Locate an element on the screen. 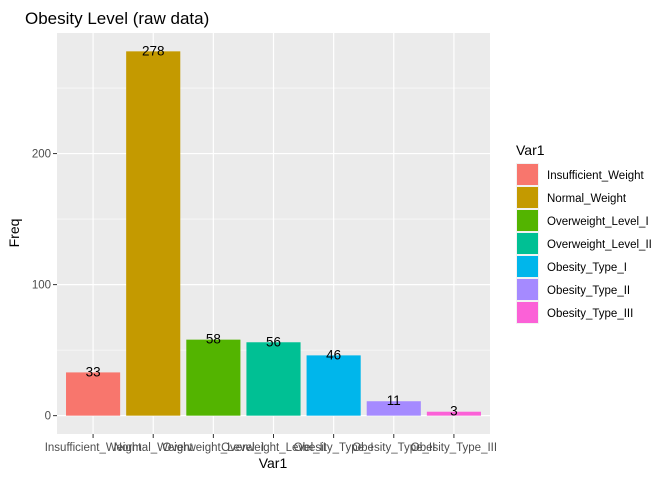 This screenshot has width=672, height=480. x-tick-label: Obesity_Type_I is located at coordinates (334, 448).